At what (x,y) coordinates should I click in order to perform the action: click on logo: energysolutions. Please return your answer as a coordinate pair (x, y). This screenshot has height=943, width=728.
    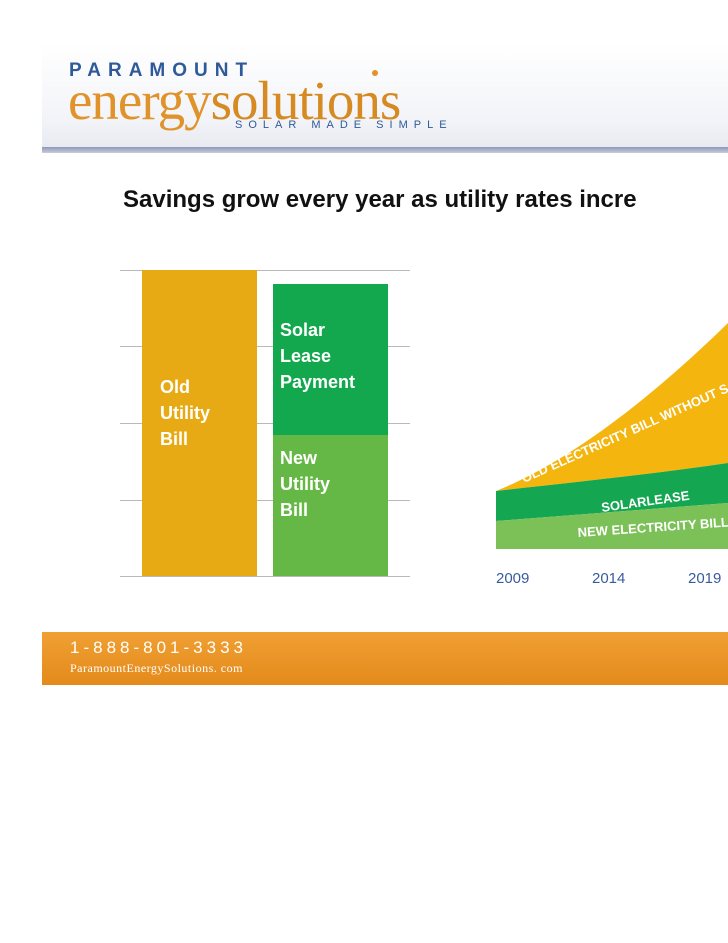
    Looking at the image, I should click on (235, 100).